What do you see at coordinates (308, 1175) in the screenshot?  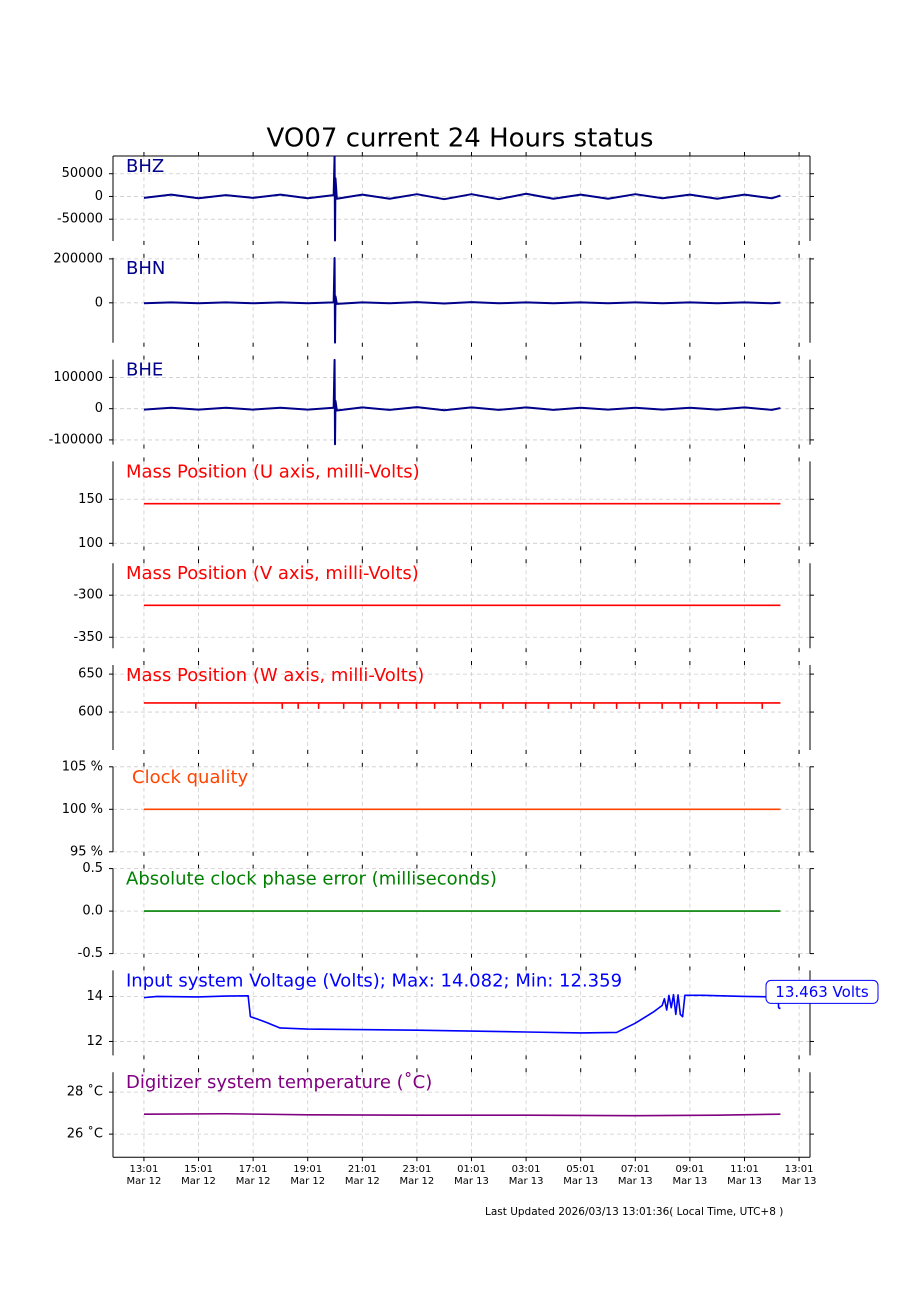 I see `x-tick-label: 19:01 Mar 12` at bounding box center [308, 1175].